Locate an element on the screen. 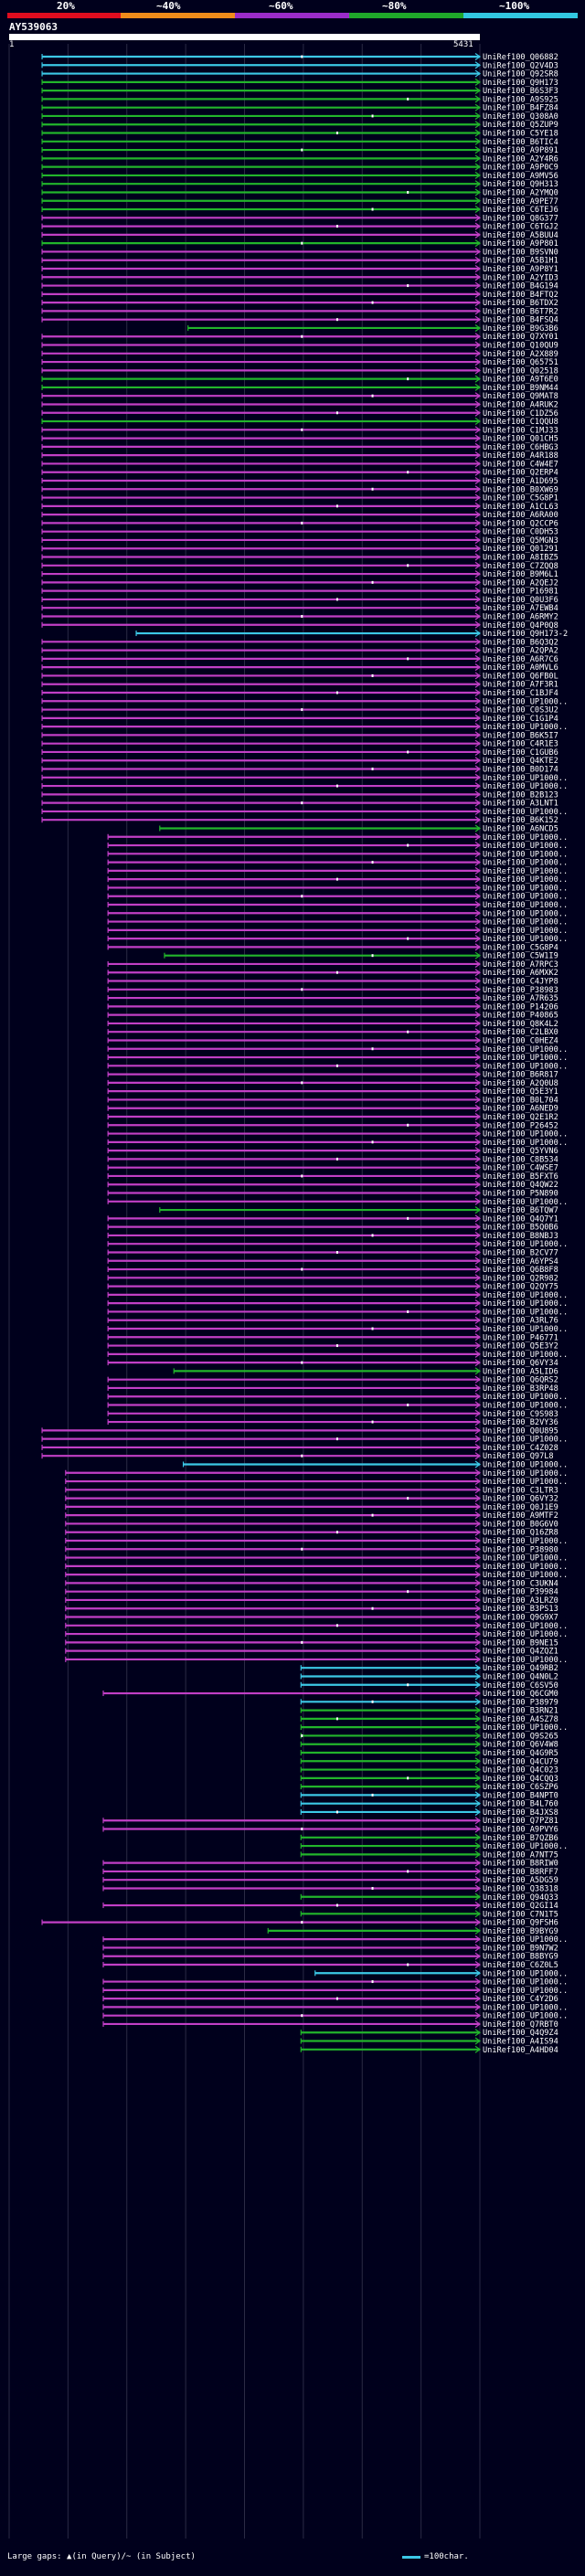 The image size is (585, 2576). hit-row: UniRef100_A6R7C6 is located at coordinates (299, 659).